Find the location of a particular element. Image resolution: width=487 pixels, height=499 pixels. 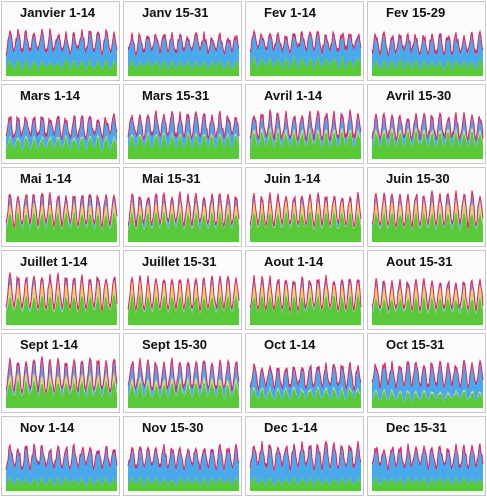

panel-title: Fev 1-14 is located at coordinates (290, 12).